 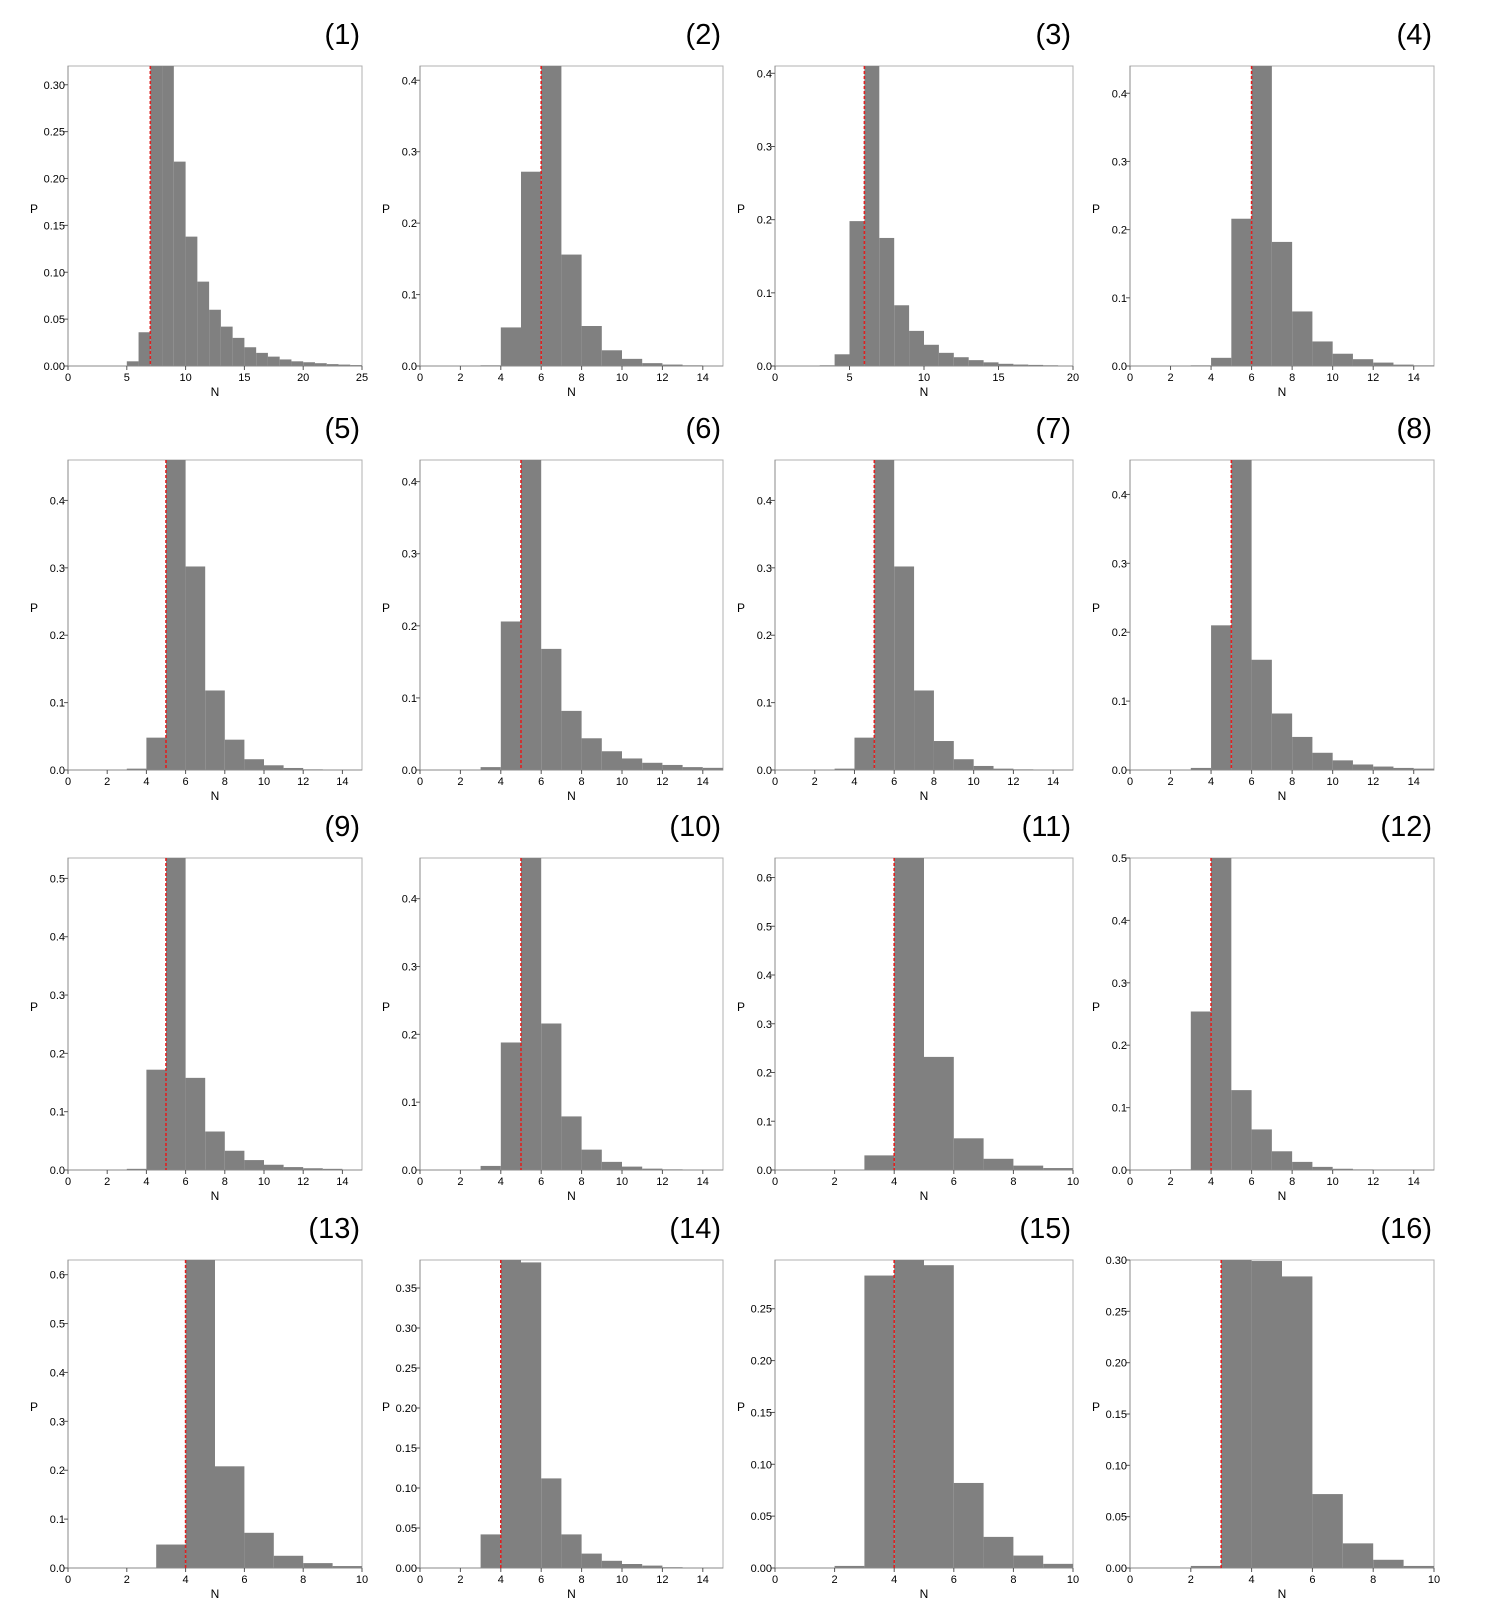 What do you see at coordinates (342, 827) in the screenshot?
I see `panel-label: (9)` at bounding box center [342, 827].